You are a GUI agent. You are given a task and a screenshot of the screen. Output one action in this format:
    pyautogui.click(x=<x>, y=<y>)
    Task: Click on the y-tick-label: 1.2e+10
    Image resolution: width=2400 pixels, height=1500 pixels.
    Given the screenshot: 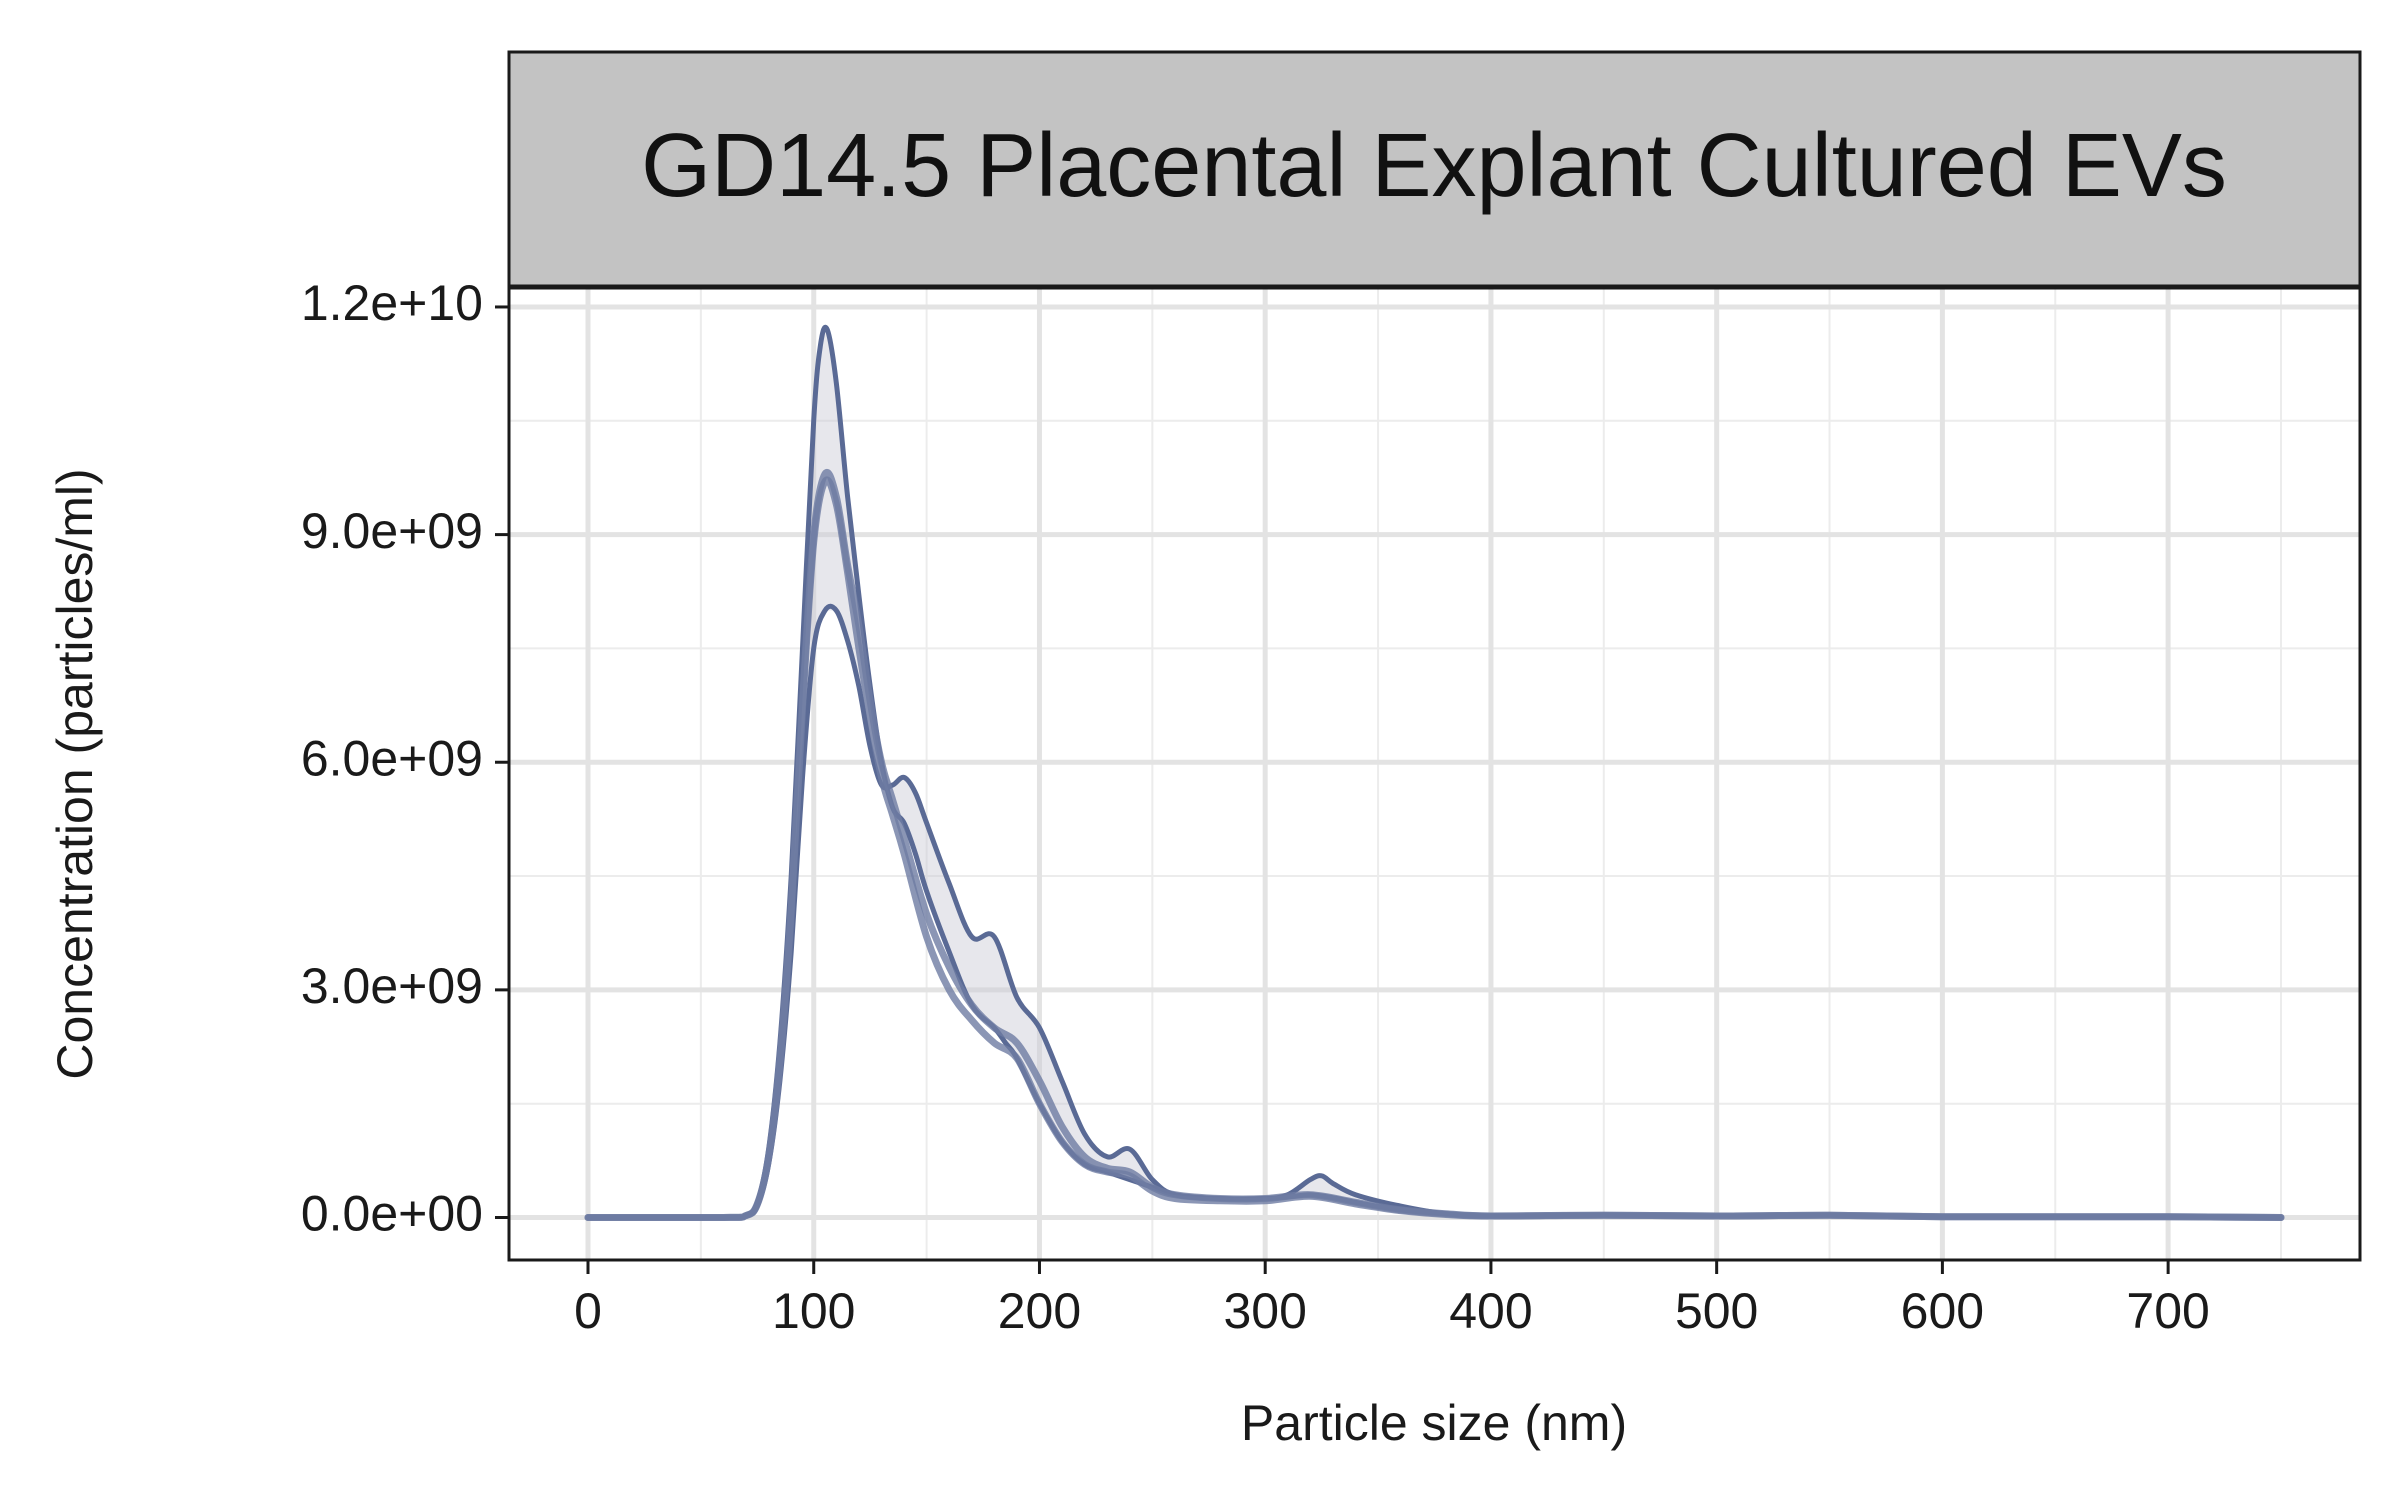 What is the action you would take?
    pyautogui.click(x=392, y=303)
    